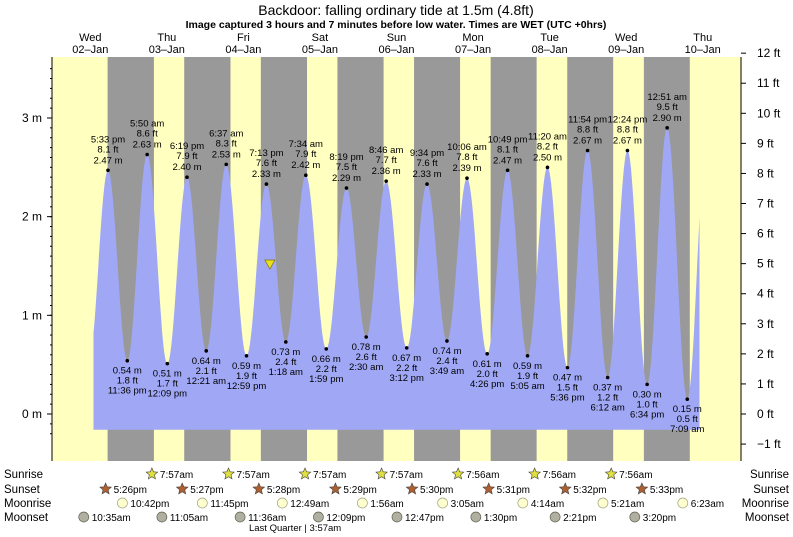 Image resolution: width=793 pixels, height=537 pixels. What do you see at coordinates (507, 160) in the screenshot?
I see `extreme-m: 2.47 m` at bounding box center [507, 160].